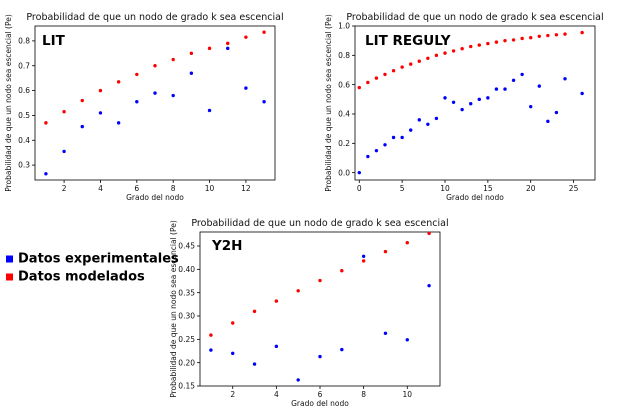  Describe the element at coordinates (402, 188) in the screenshot. I see `x-tick-label: 5` at that location.